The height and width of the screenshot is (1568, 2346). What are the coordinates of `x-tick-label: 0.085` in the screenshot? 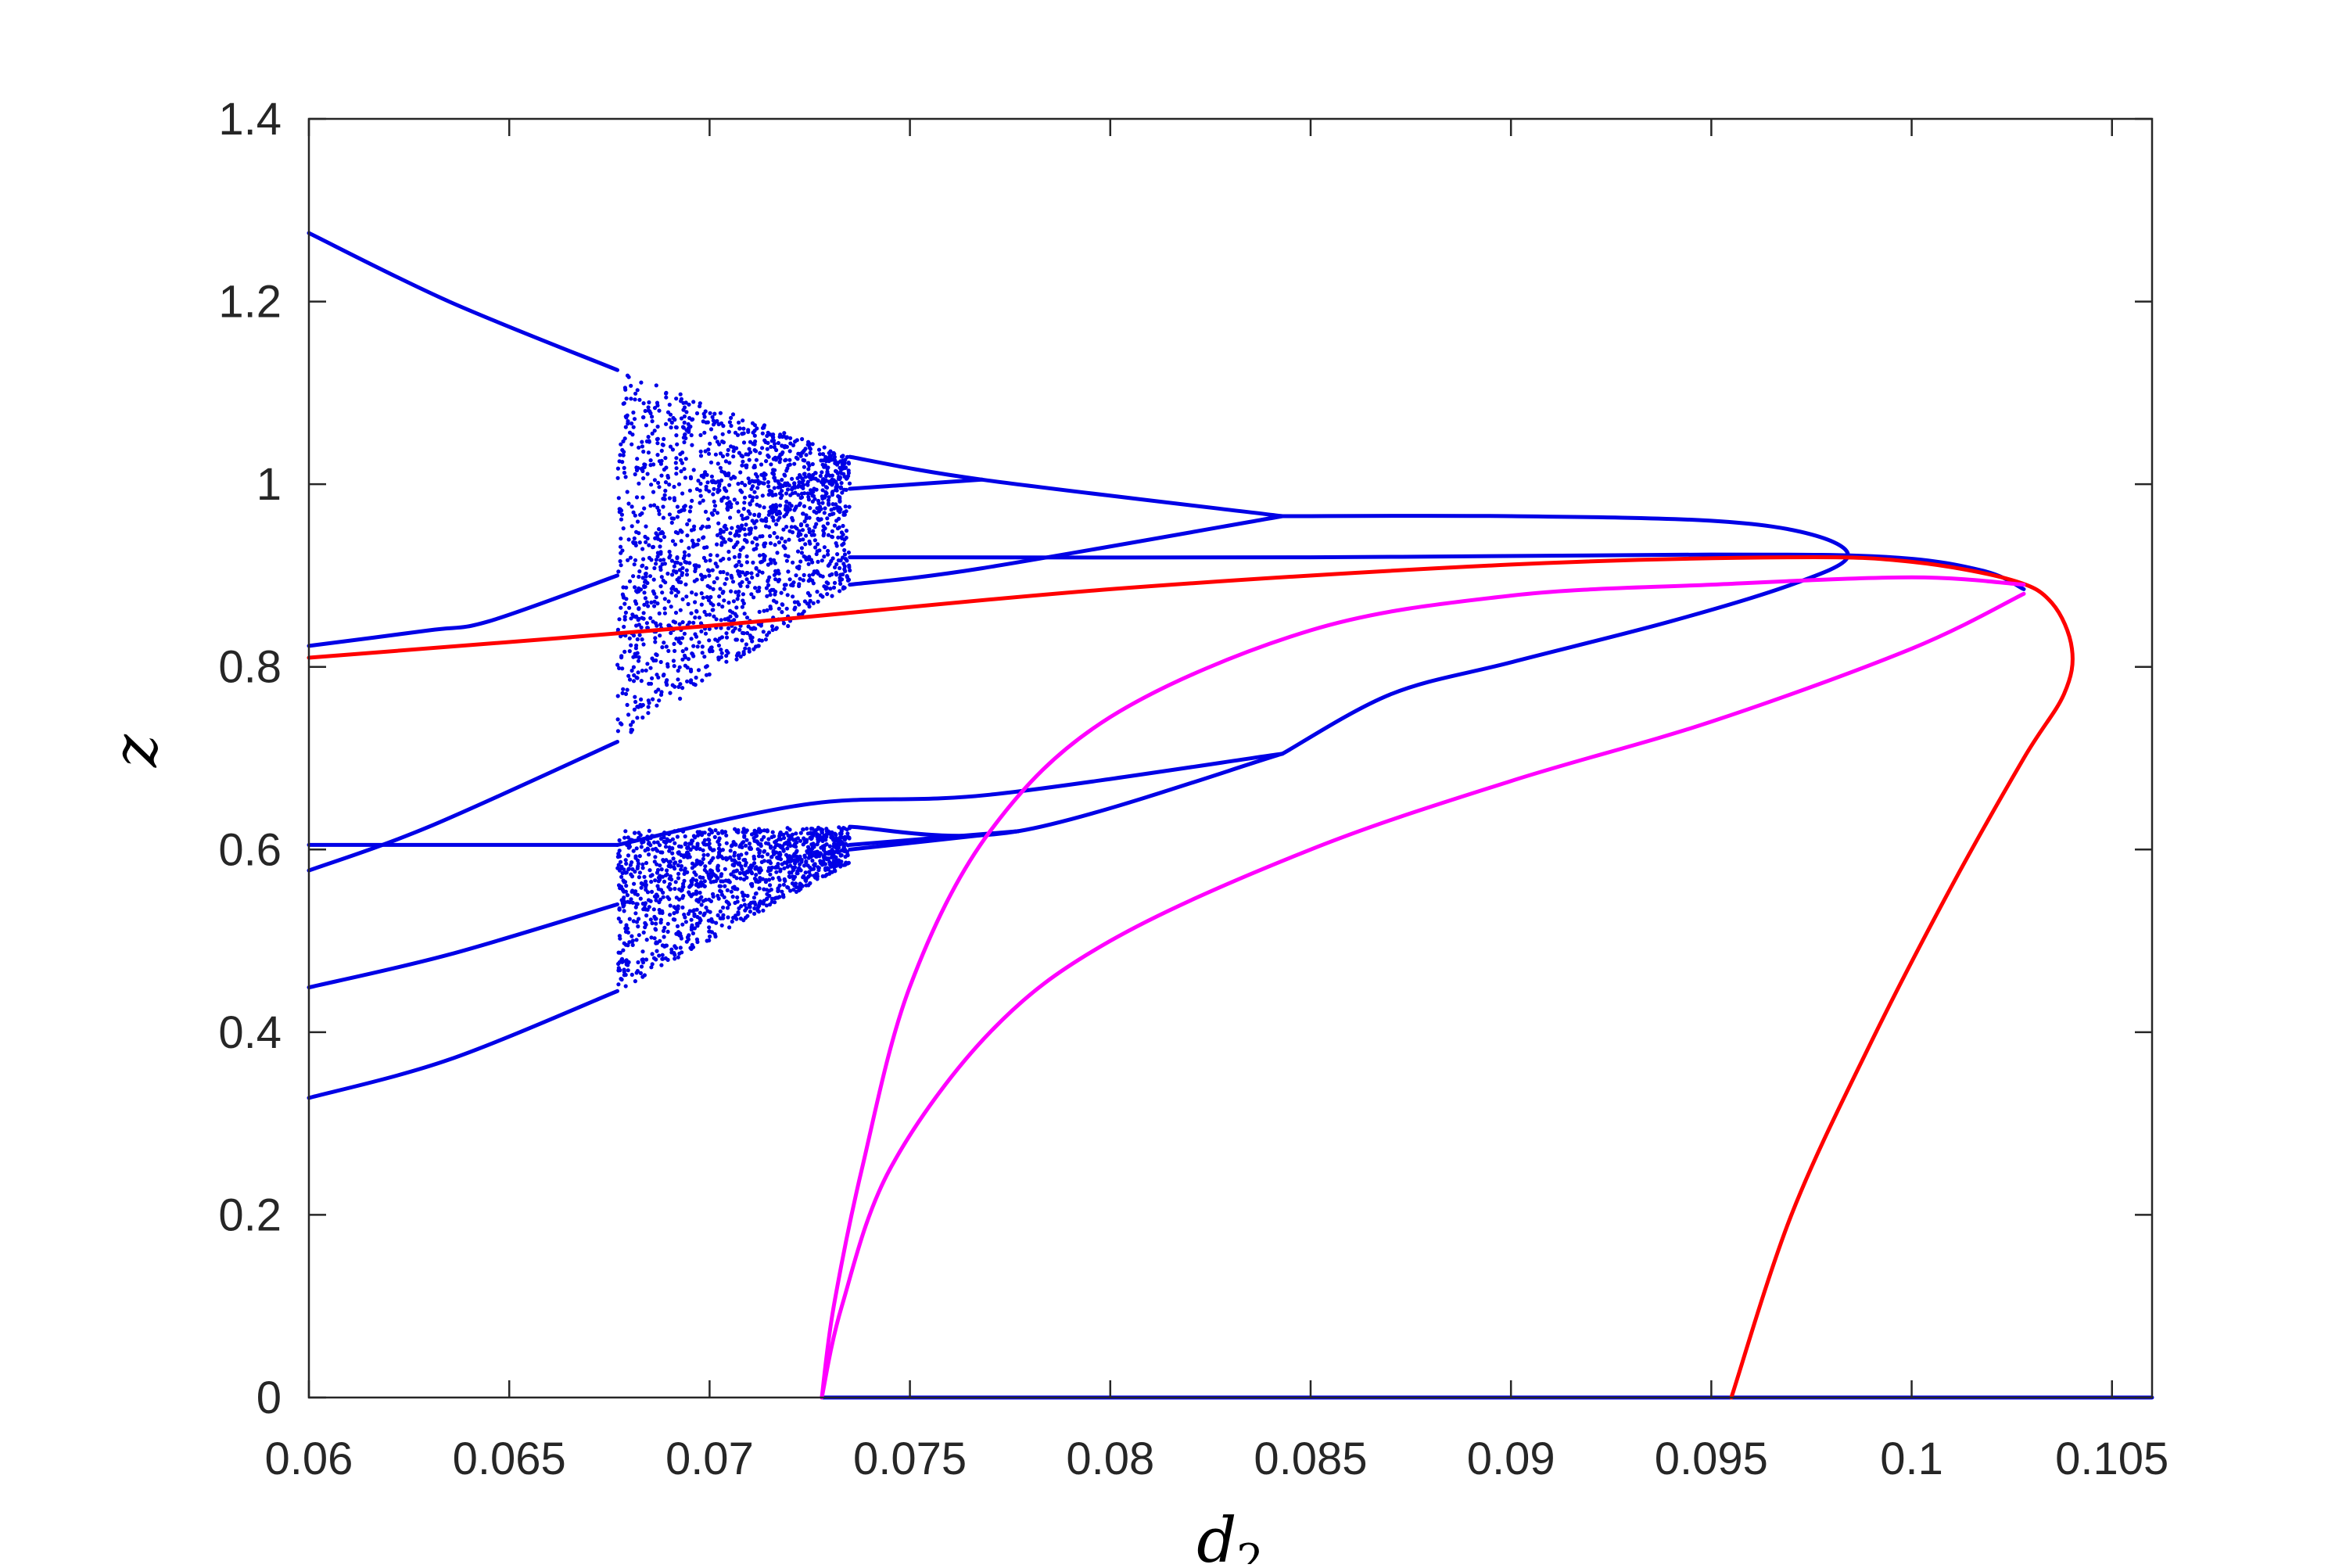 It's located at (1310, 1458).